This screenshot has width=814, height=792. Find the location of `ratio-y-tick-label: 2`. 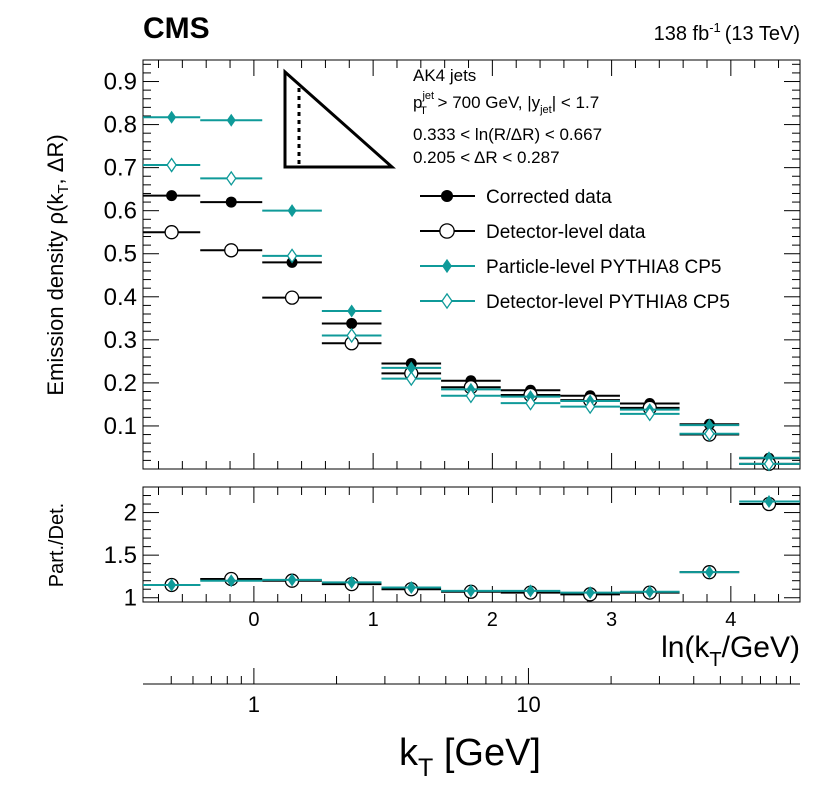

ratio-y-tick-label: 2 is located at coordinates (130, 513).